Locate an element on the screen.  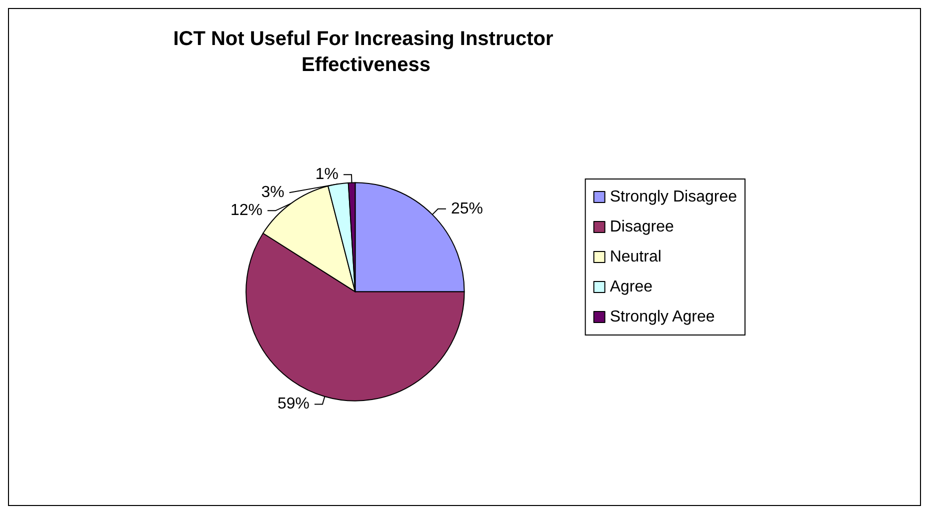
data-label: 12% is located at coordinates (246, 211).